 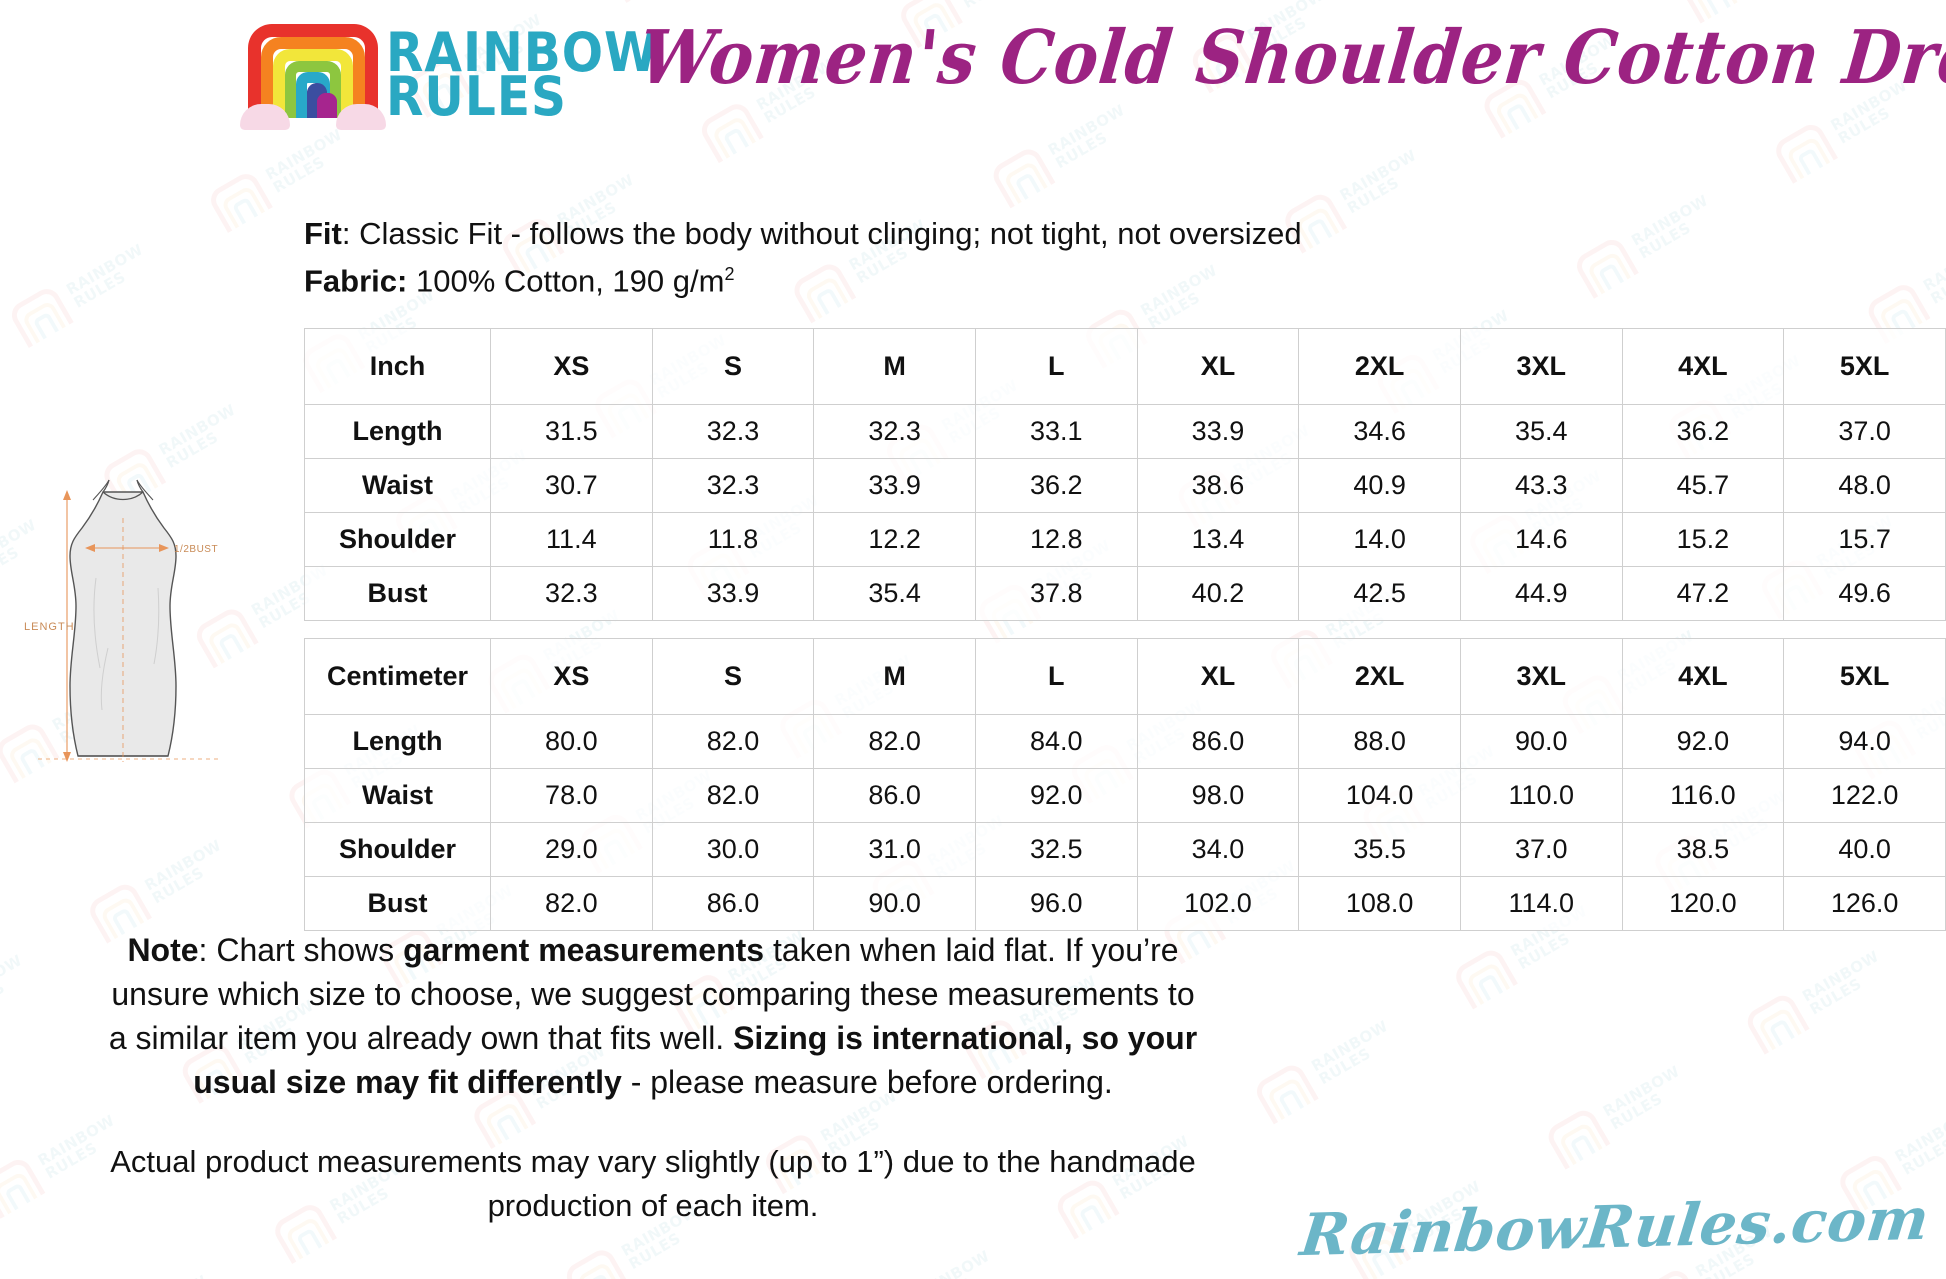 I want to click on diagram-bust-label: 1/2BUST, so click(x=196, y=549).